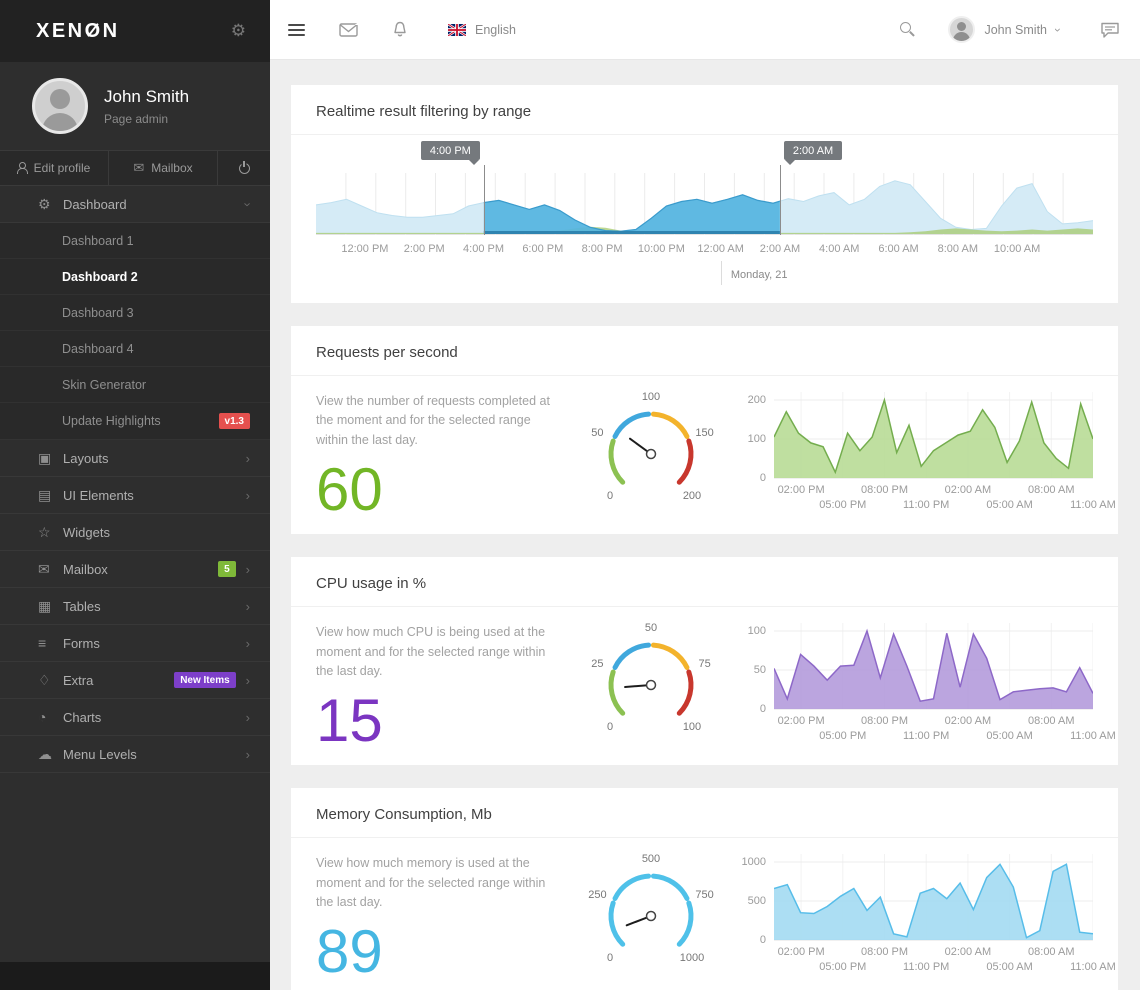 The image size is (1140, 990). I want to click on star-icon: ☆, so click(44, 531).